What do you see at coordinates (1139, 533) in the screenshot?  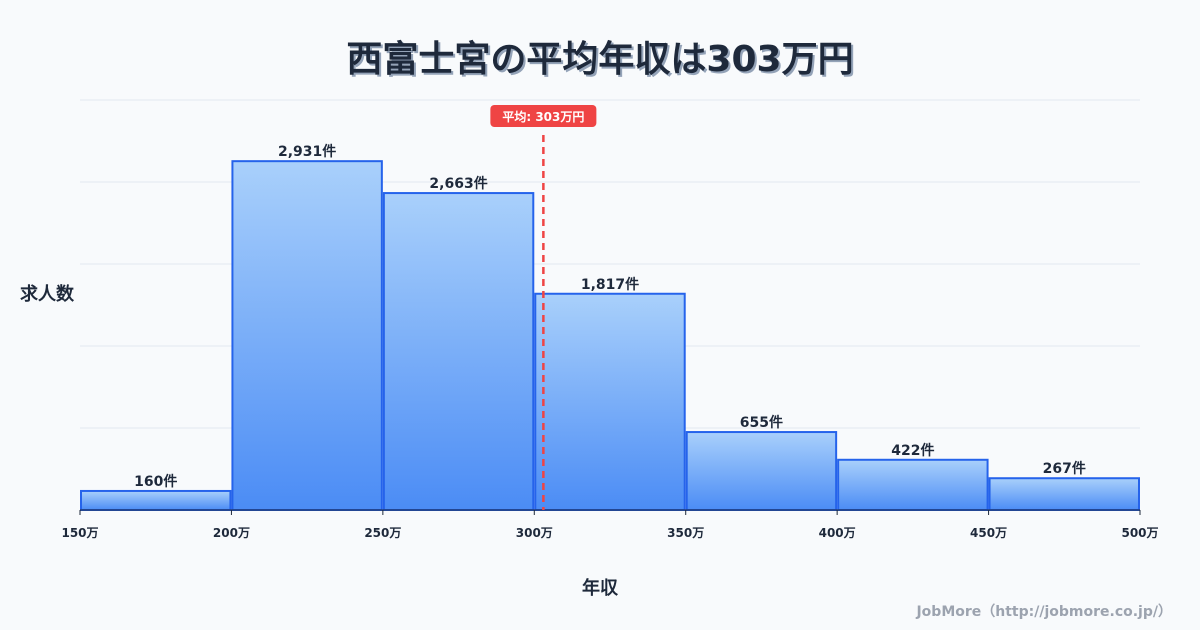 I see `x-tick-label: 500万` at bounding box center [1139, 533].